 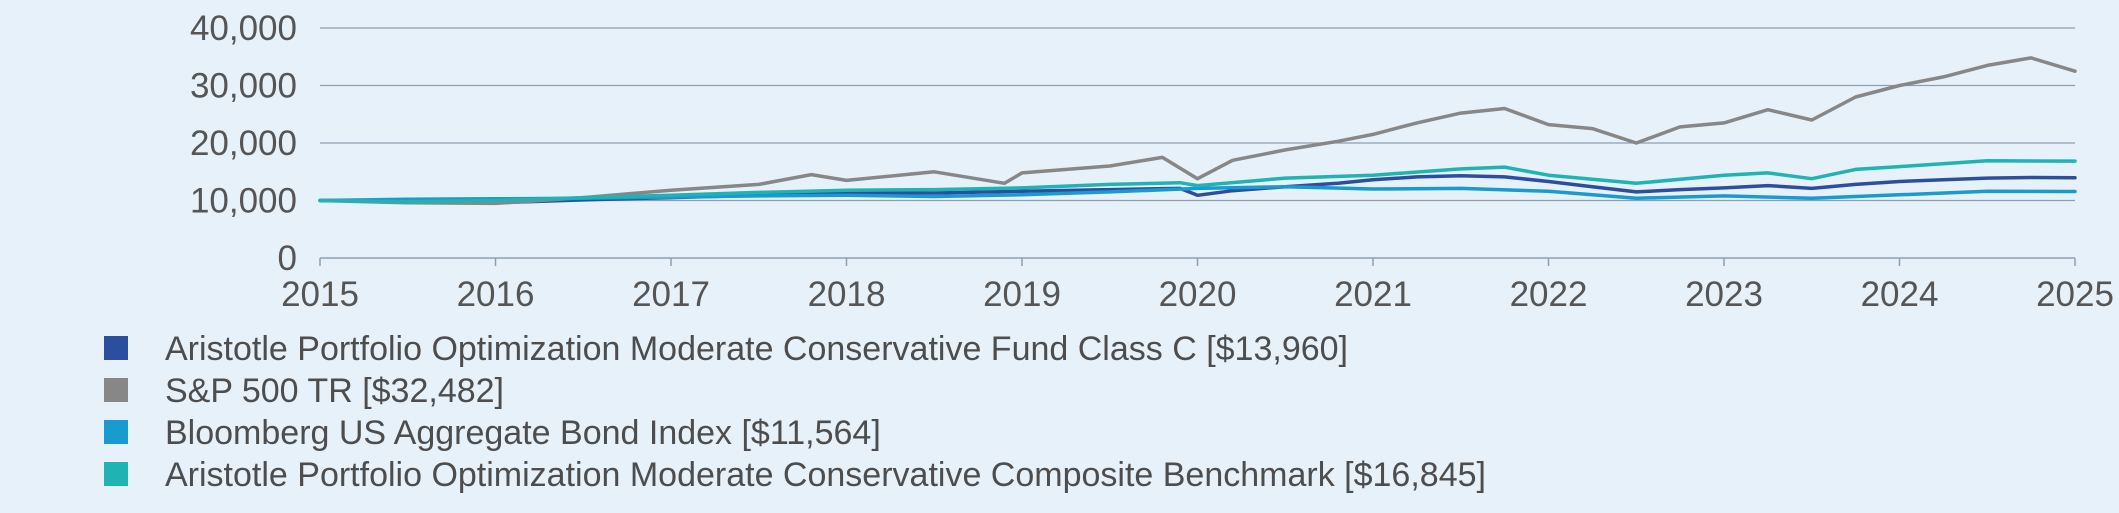 I want to click on x-tick-label: 2020, so click(x=1198, y=294).